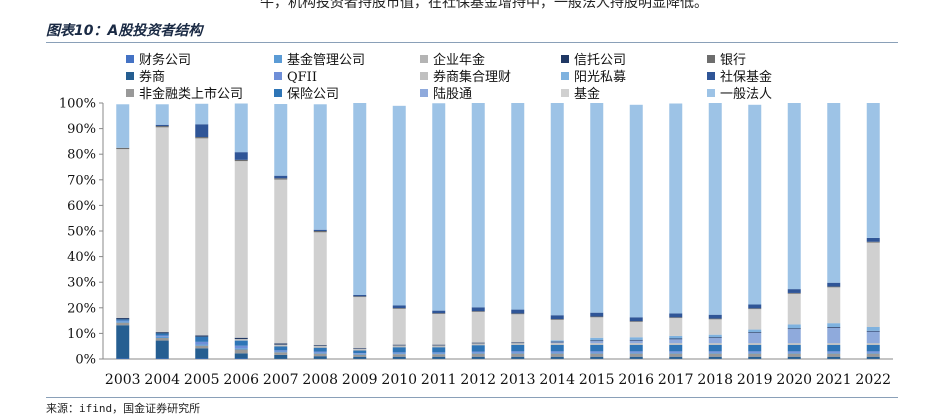  What do you see at coordinates (162, 380) in the screenshot?
I see `x-tick-label: 2004` at bounding box center [162, 380].